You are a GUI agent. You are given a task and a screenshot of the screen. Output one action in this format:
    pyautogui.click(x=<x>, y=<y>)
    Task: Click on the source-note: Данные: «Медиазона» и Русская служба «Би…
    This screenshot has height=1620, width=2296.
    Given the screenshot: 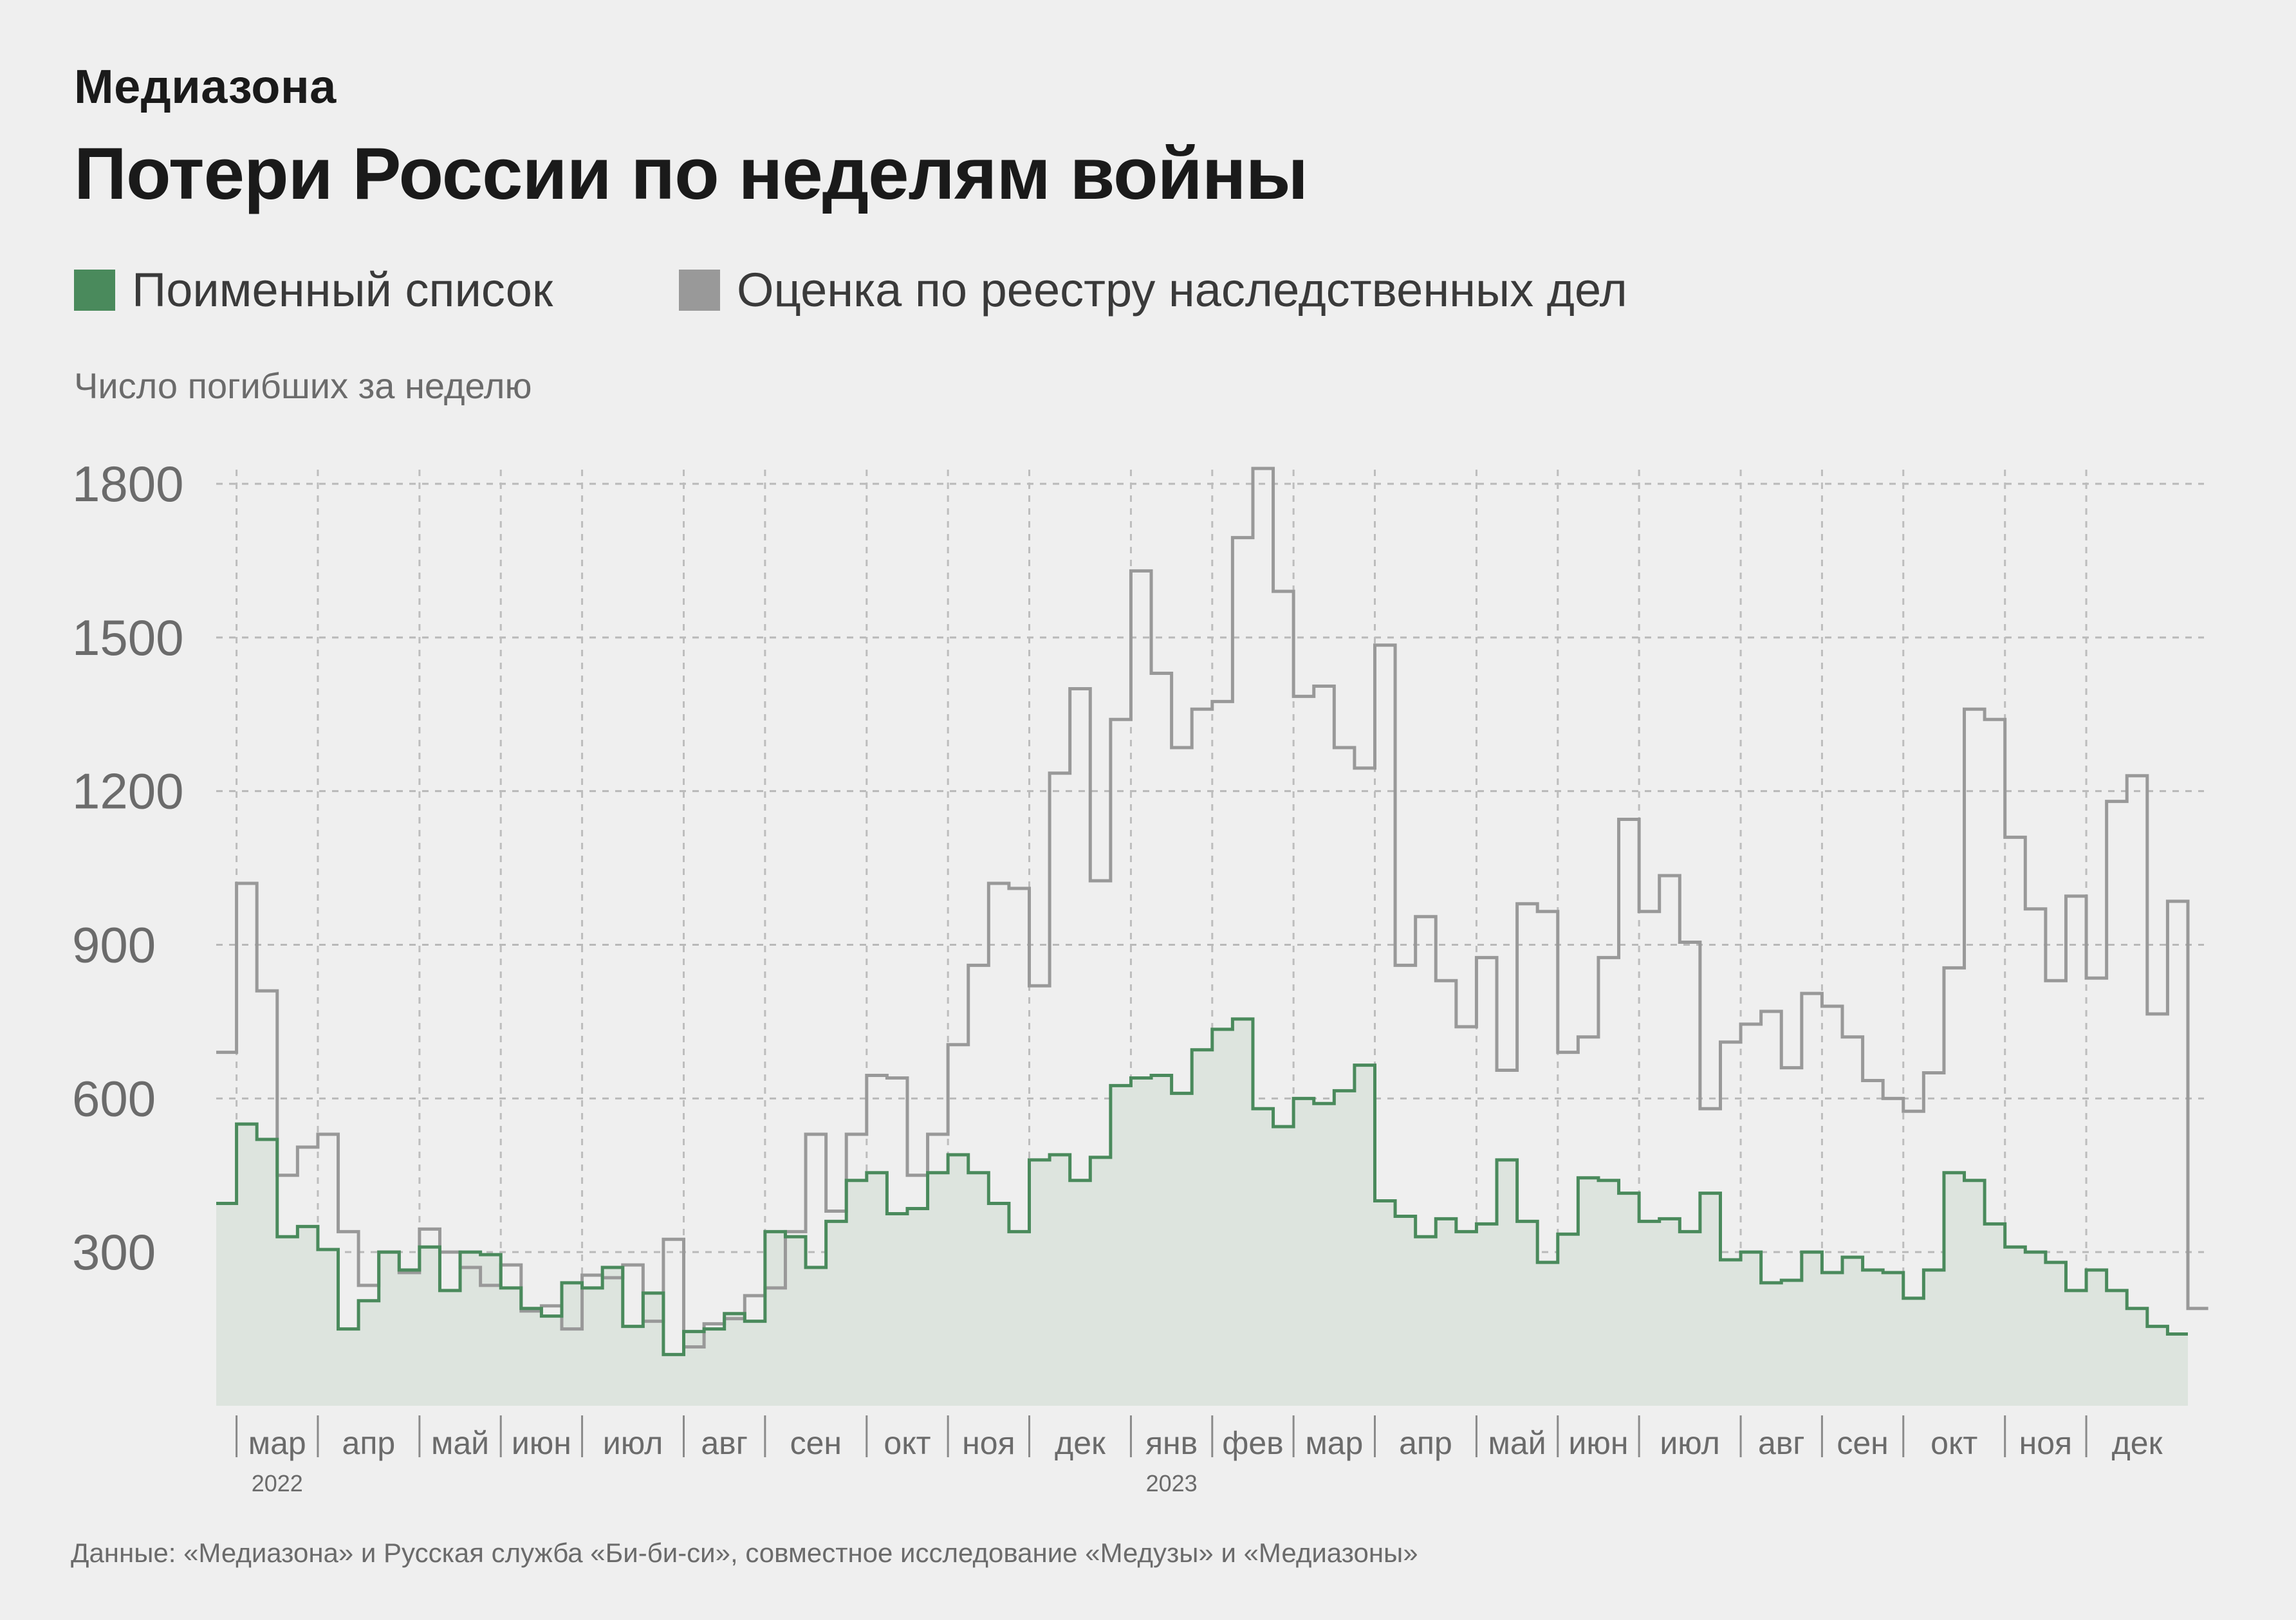 What is the action you would take?
    pyautogui.click(x=744, y=1553)
    